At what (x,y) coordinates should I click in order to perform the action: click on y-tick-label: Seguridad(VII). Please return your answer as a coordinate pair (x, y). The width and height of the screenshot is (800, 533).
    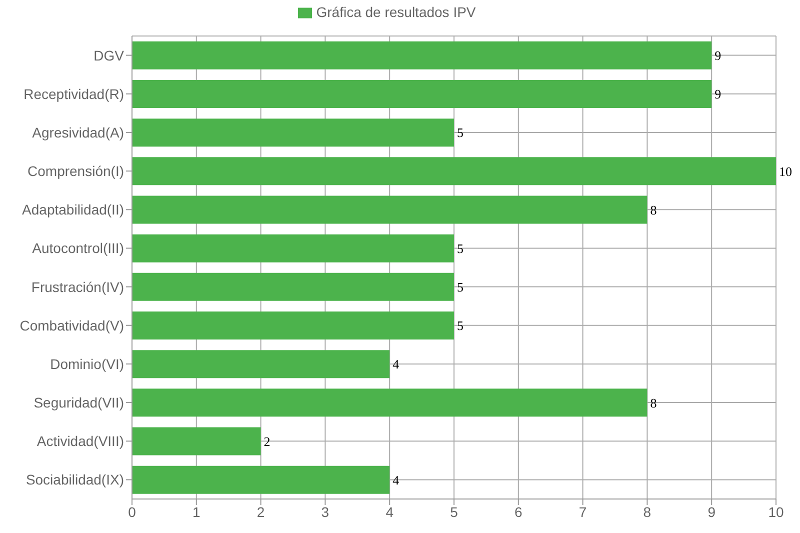
    Looking at the image, I should click on (79, 402).